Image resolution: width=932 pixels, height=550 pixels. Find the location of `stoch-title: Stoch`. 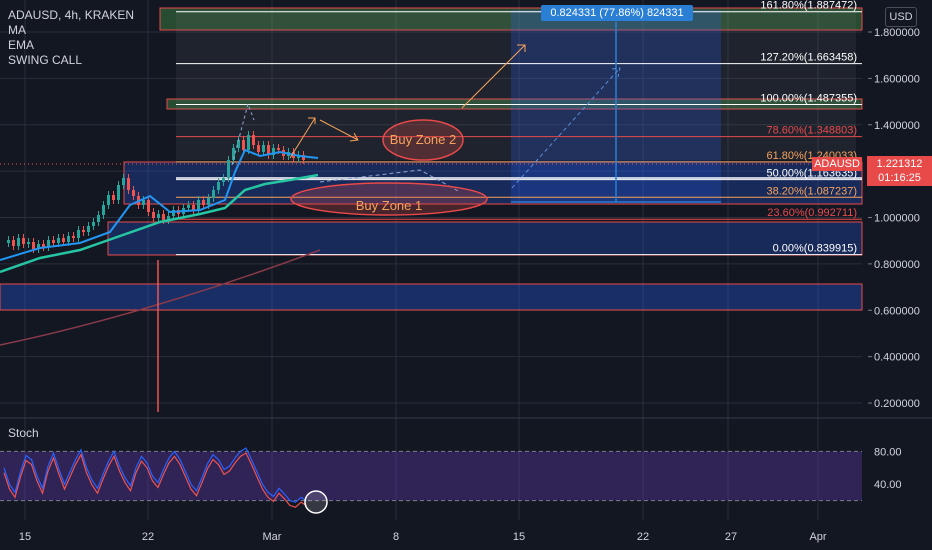

stoch-title: Stoch is located at coordinates (23, 433).